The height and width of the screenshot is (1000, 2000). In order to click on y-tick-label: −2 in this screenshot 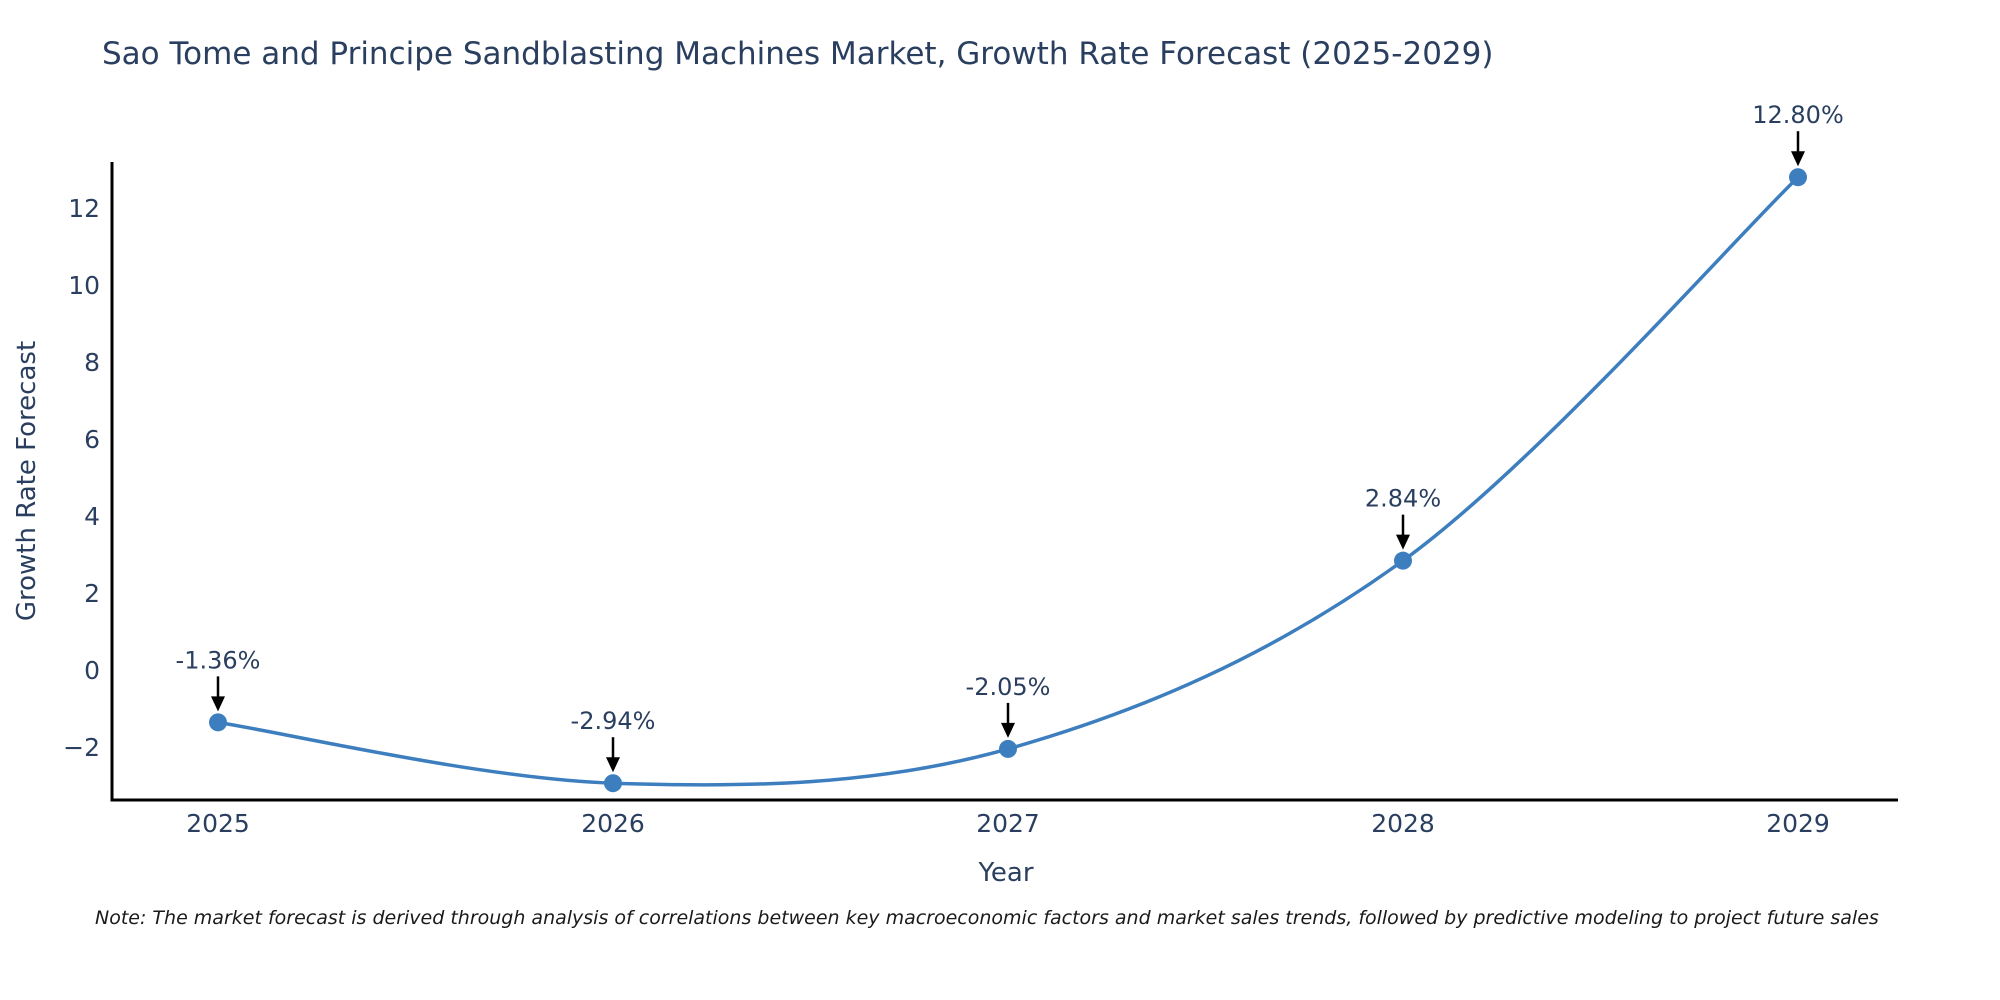, I will do `click(81, 747)`.